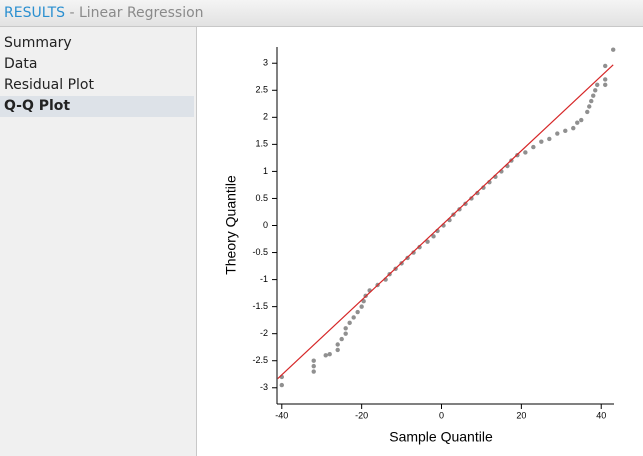  What do you see at coordinates (264, 387) in the screenshot?
I see `y-tick-label: -3` at bounding box center [264, 387].